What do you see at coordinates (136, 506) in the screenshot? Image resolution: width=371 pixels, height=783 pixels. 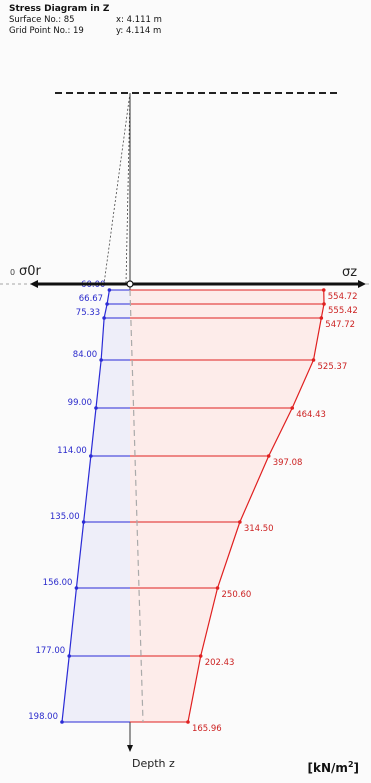 I see `gray-reference-line` at bounding box center [136, 506].